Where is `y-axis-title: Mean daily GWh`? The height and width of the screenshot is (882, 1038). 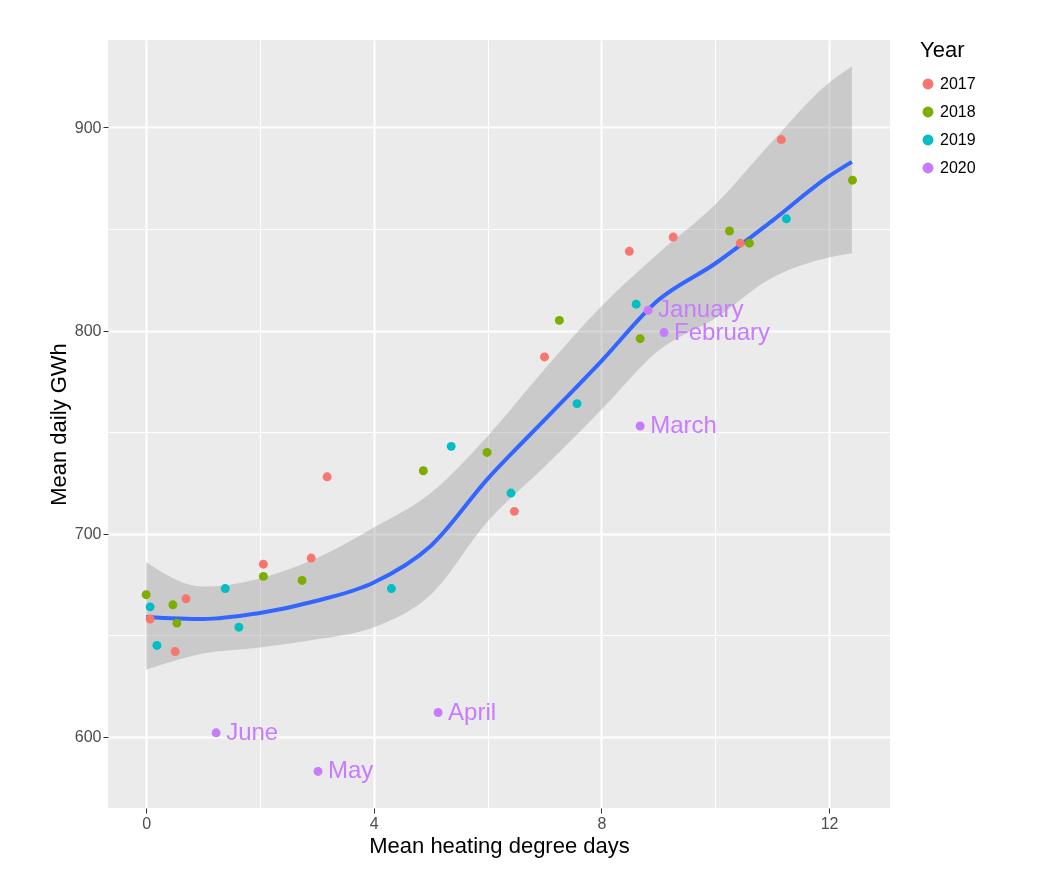 y-axis-title: Mean daily GWh is located at coordinates (58, 424).